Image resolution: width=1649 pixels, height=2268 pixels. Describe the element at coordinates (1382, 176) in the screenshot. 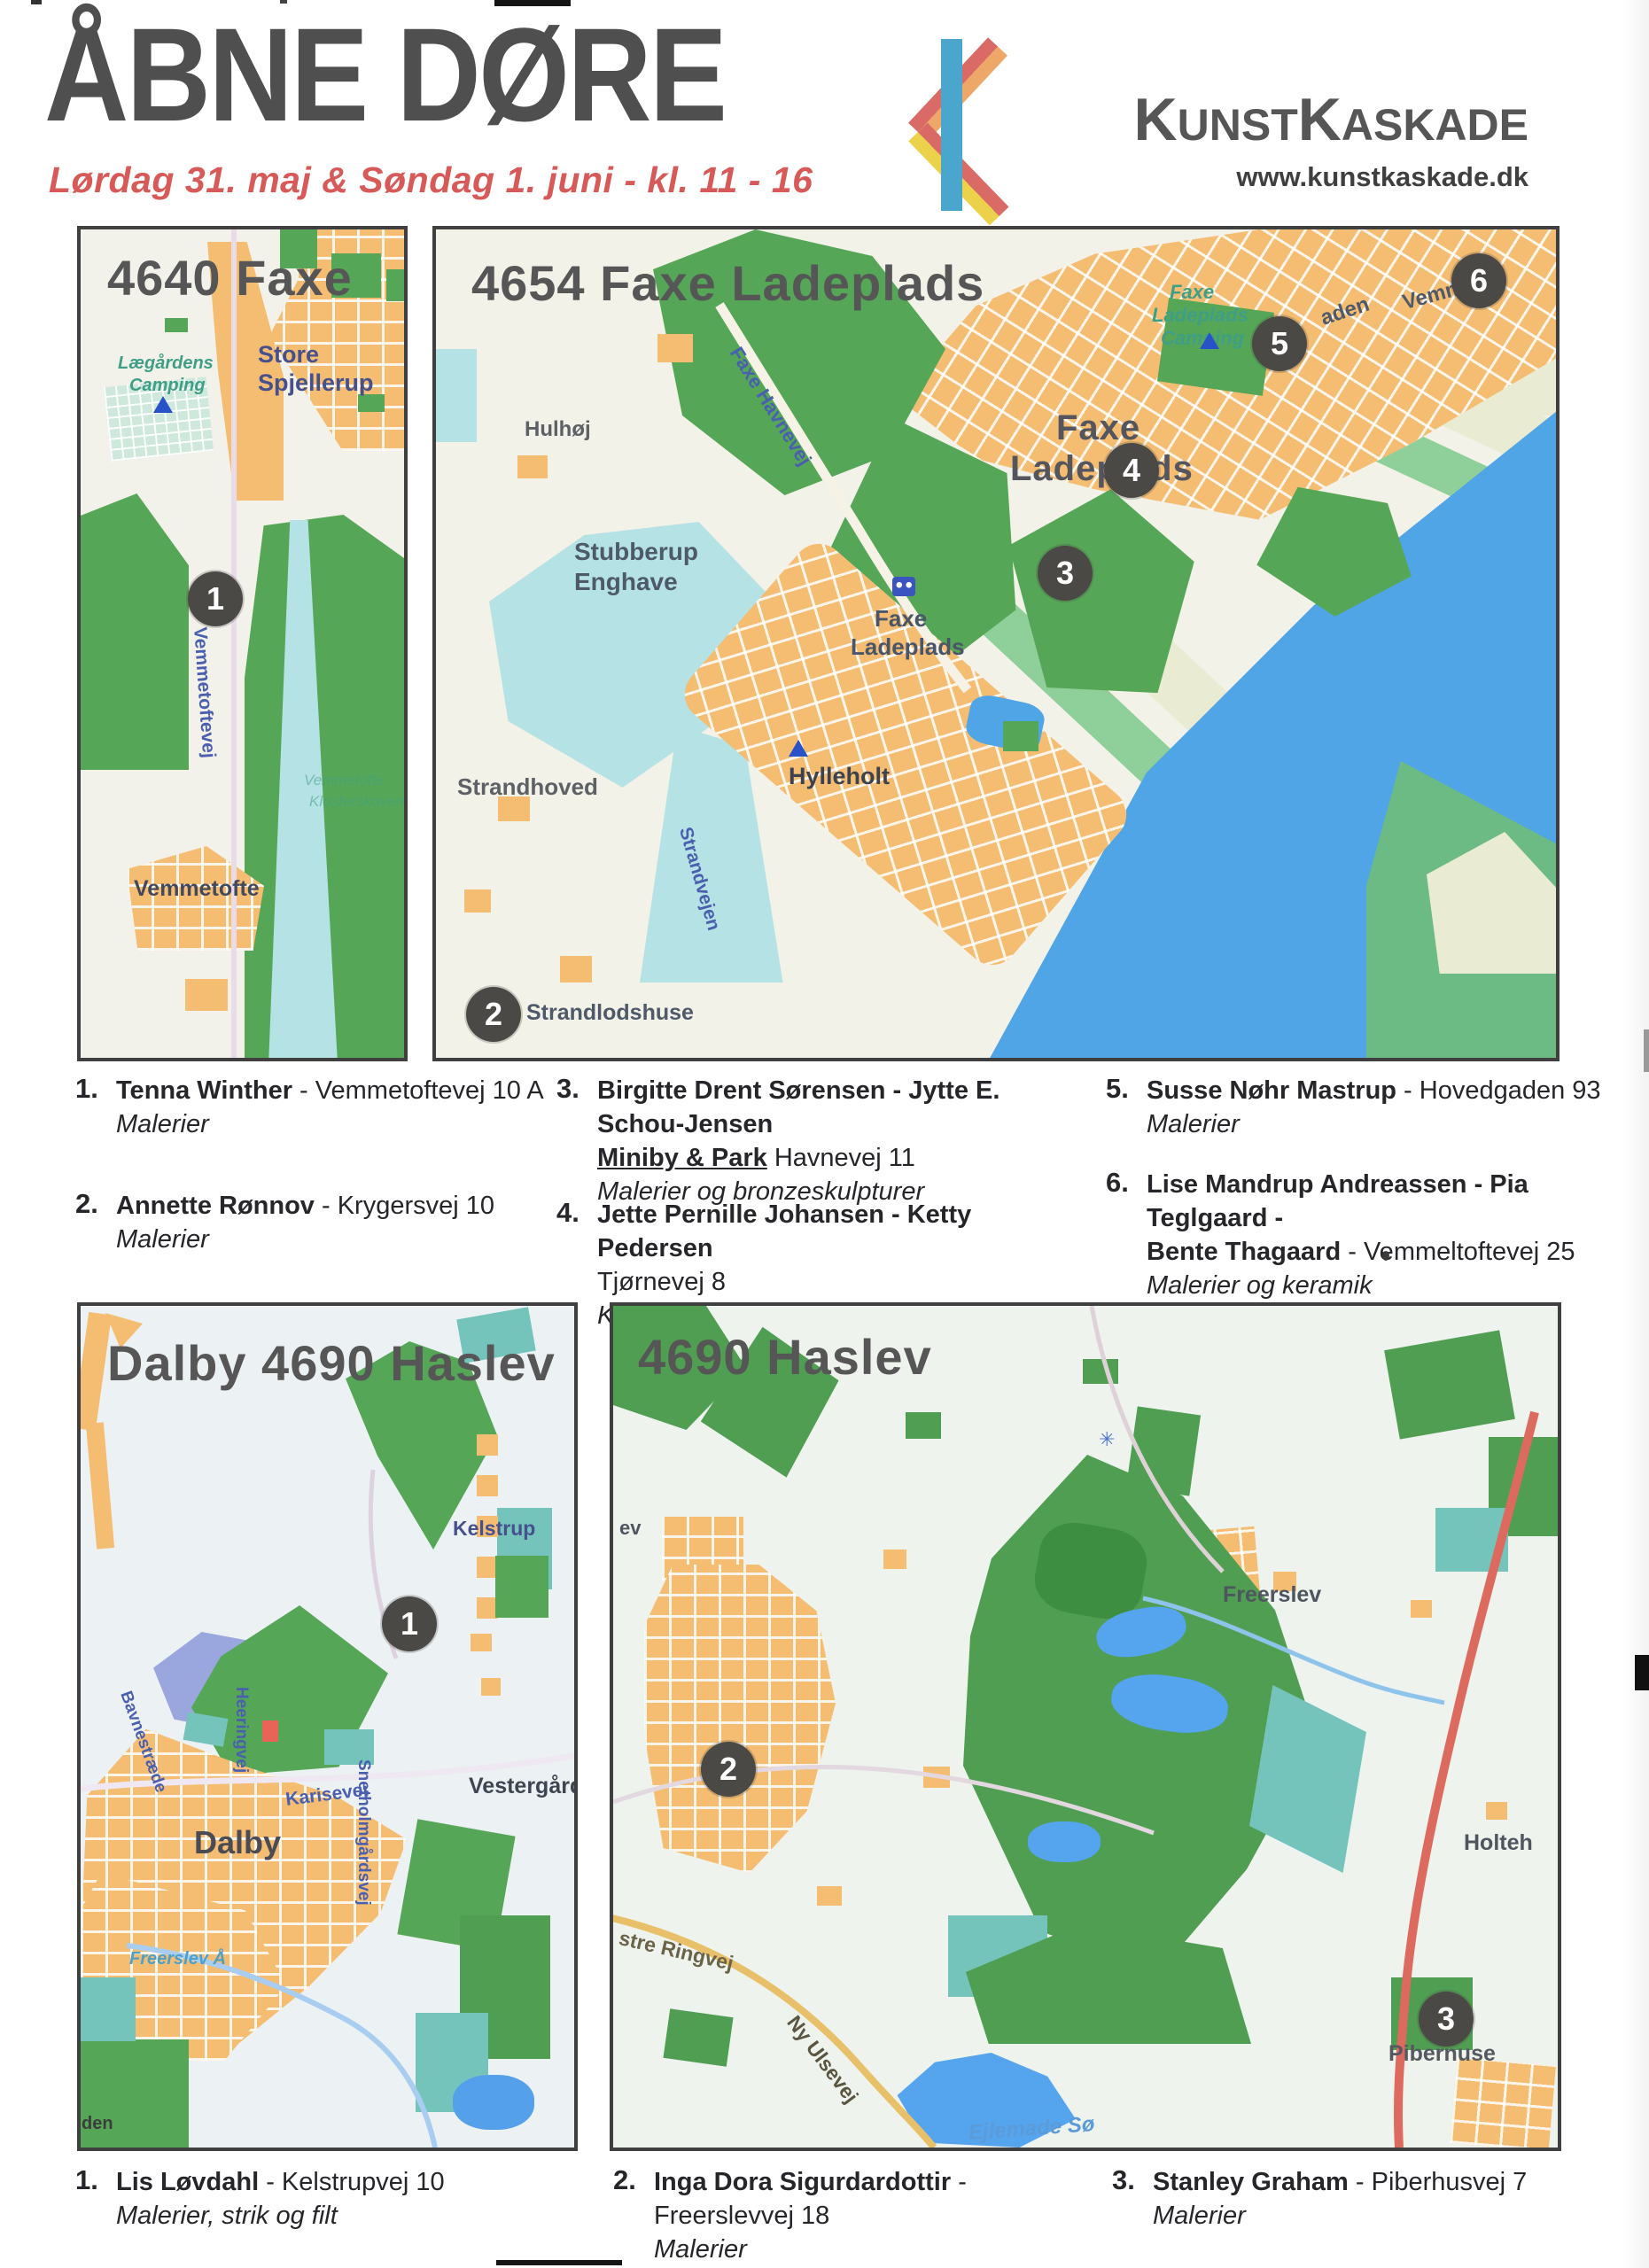

I see `logo-website-url: www.kunstkaskade.dk` at that location.